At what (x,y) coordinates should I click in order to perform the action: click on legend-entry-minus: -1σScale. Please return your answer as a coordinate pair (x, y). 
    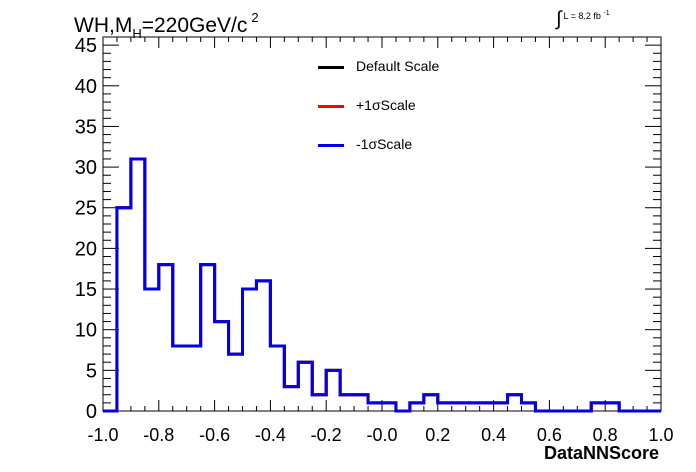
    Looking at the image, I should click on (378, 155).